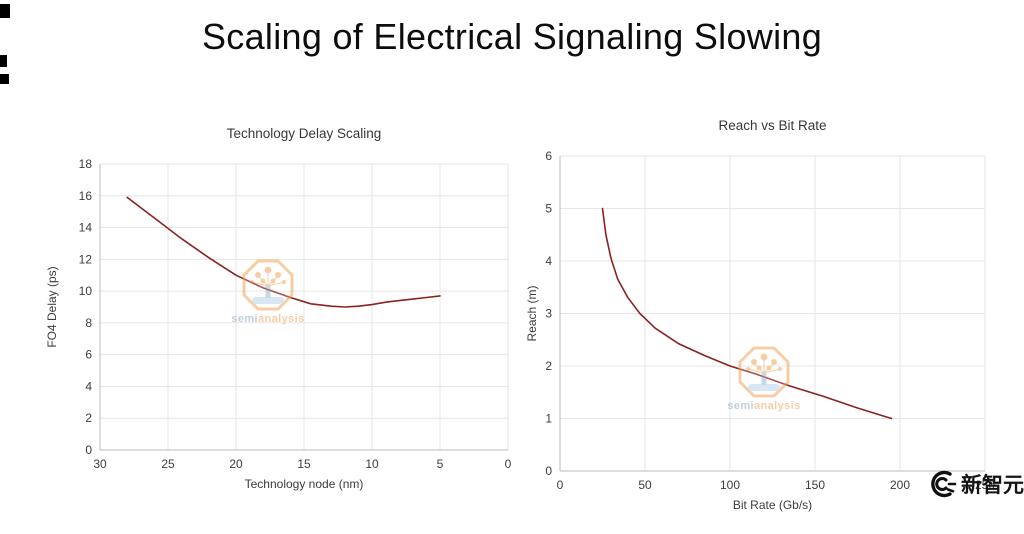 The width and height of the screenshot is (1024, 534). I want to click on xinzhiyuan-logo: 新智元, so click(973, 484).